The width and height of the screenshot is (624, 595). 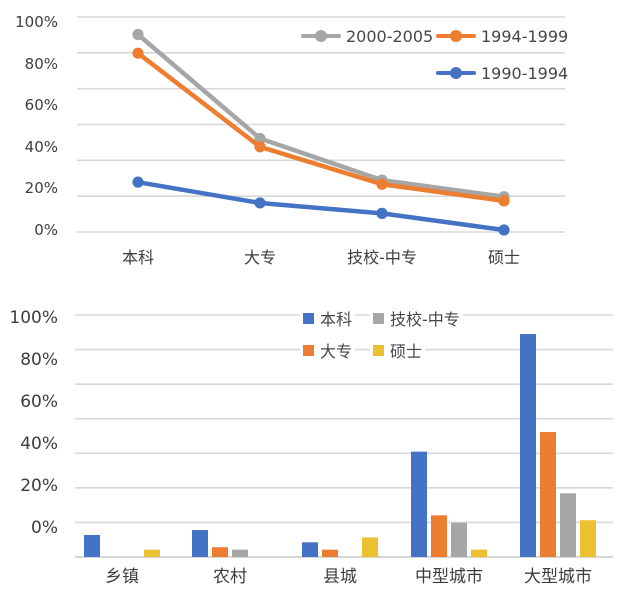 I want to click on bar-技校-中专-大型城市, so click(x=568, y=525).